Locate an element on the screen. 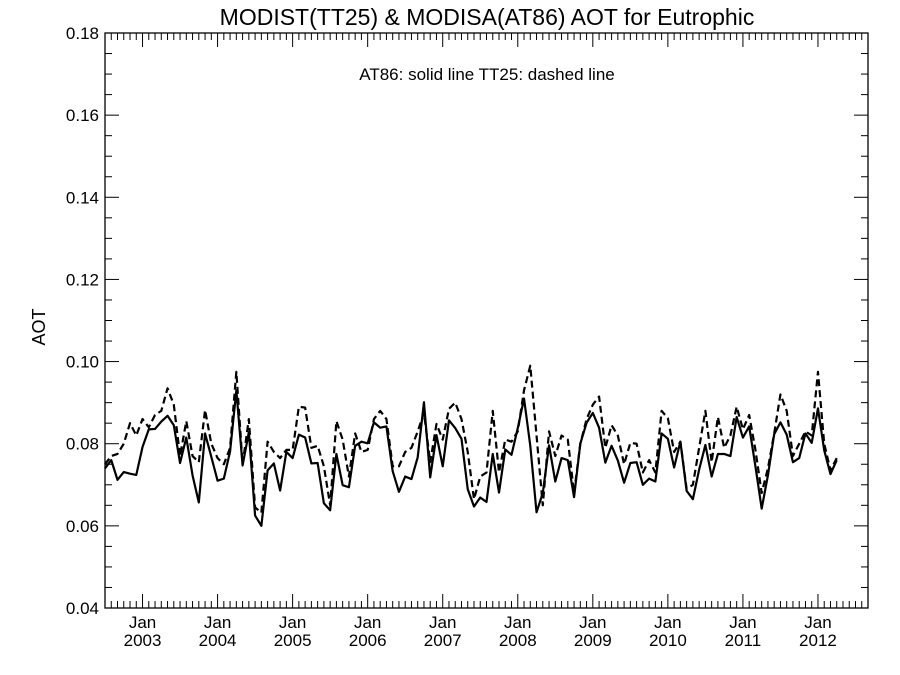  x-tick-label-year: 2010 is located at coordinates (668, 640).